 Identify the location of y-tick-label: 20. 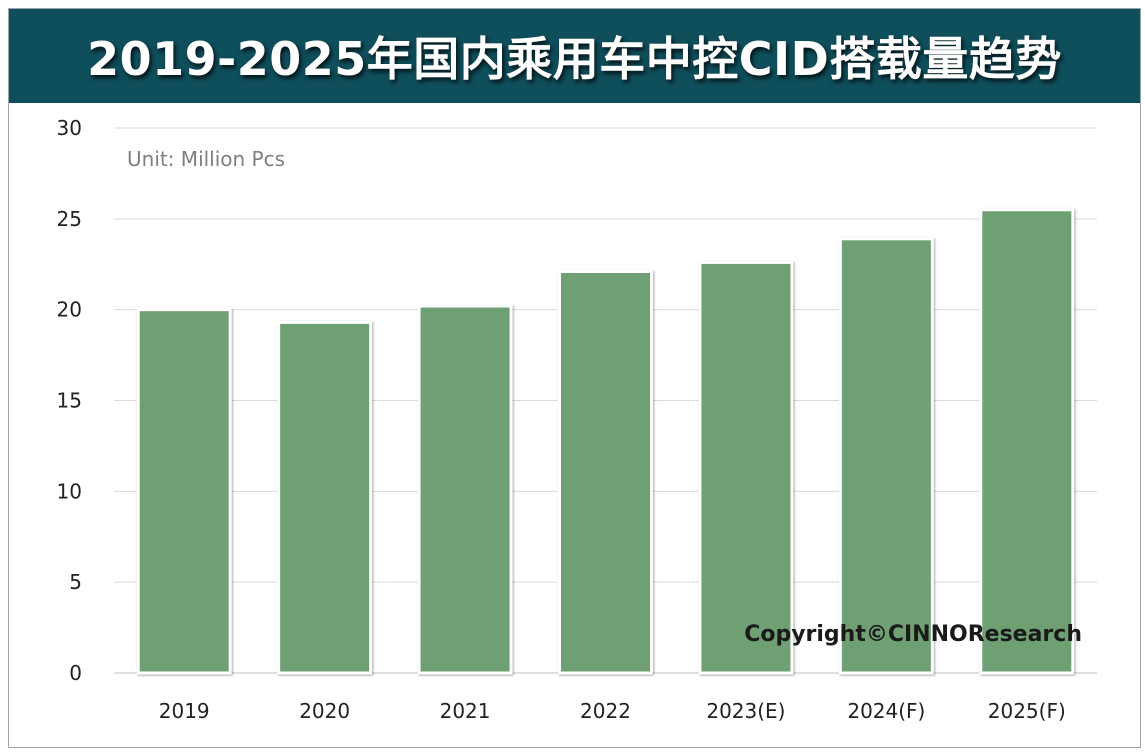
(69, 310).